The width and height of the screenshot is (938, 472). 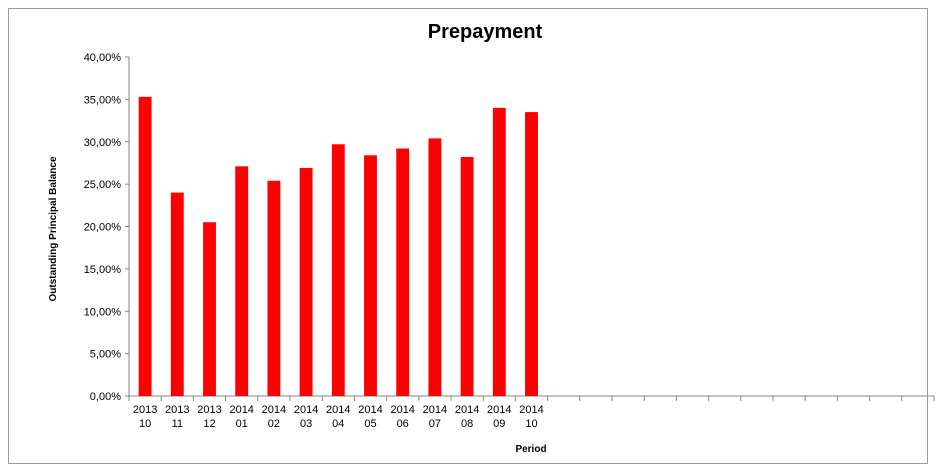 I want to click on y-tick-label: 35,00%, so click(x=103, y=100).